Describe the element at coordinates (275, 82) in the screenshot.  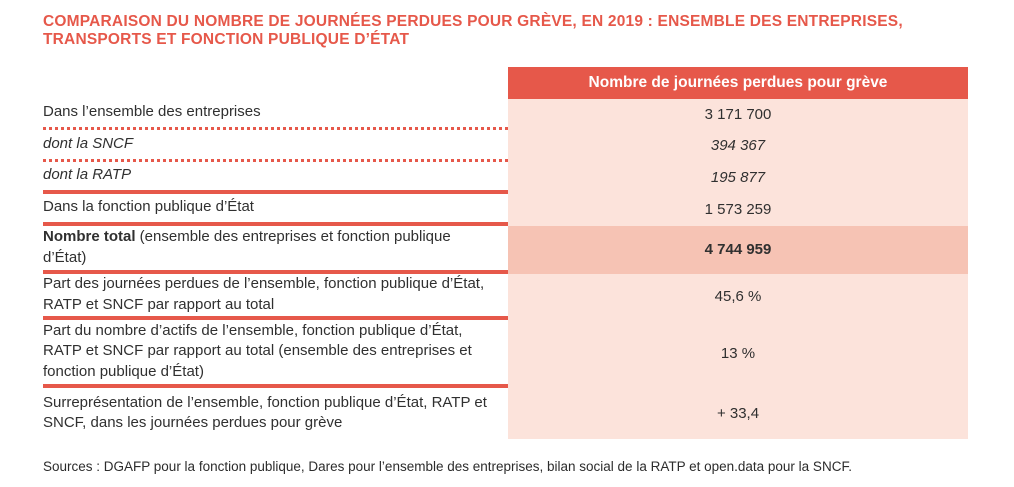
I see `header-spacer` at that location.